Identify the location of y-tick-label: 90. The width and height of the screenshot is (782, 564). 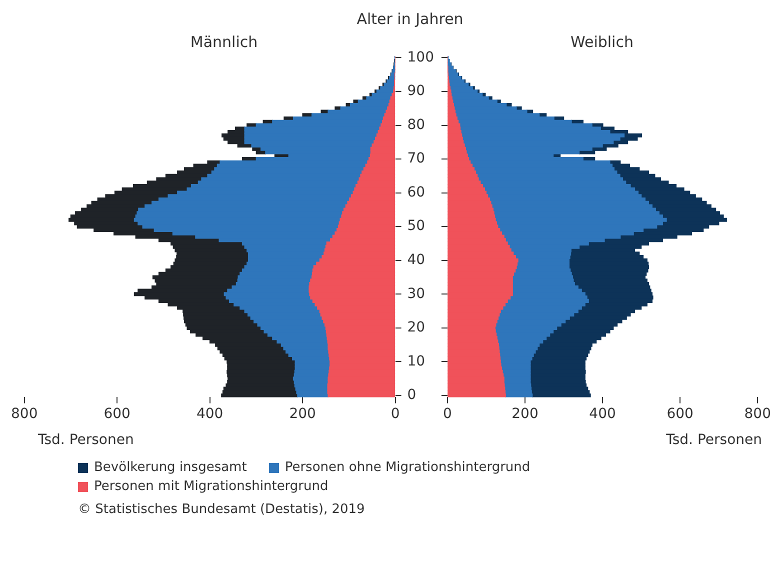
(416, 91).